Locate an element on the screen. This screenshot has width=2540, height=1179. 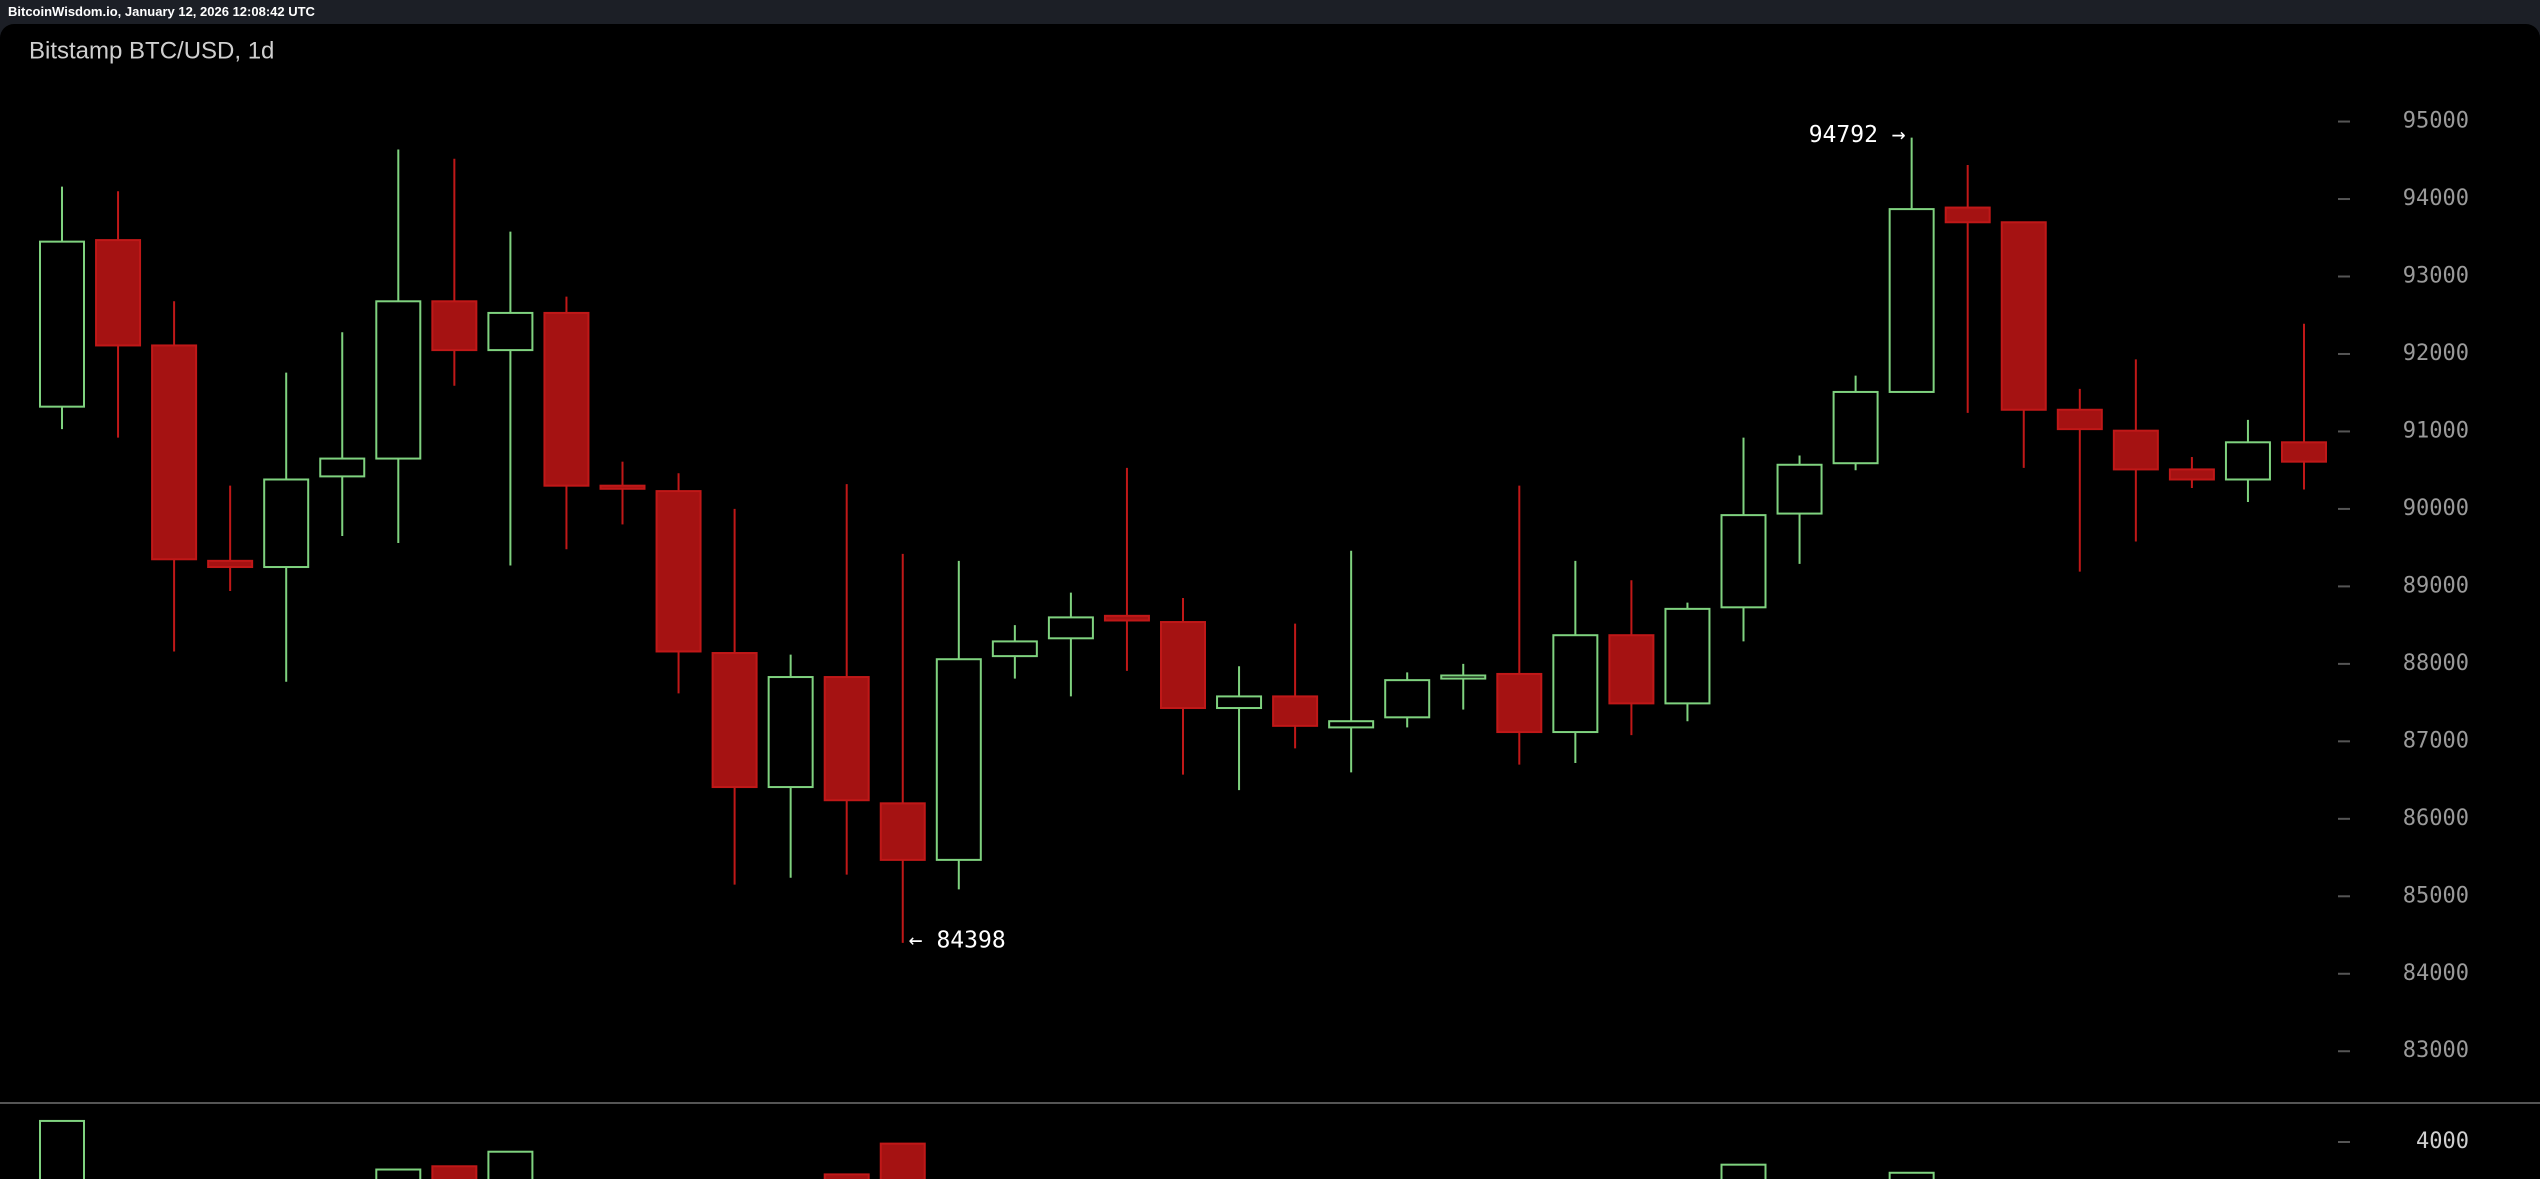
y-tick-label: 92000 is located at coordinates (2436, 353).